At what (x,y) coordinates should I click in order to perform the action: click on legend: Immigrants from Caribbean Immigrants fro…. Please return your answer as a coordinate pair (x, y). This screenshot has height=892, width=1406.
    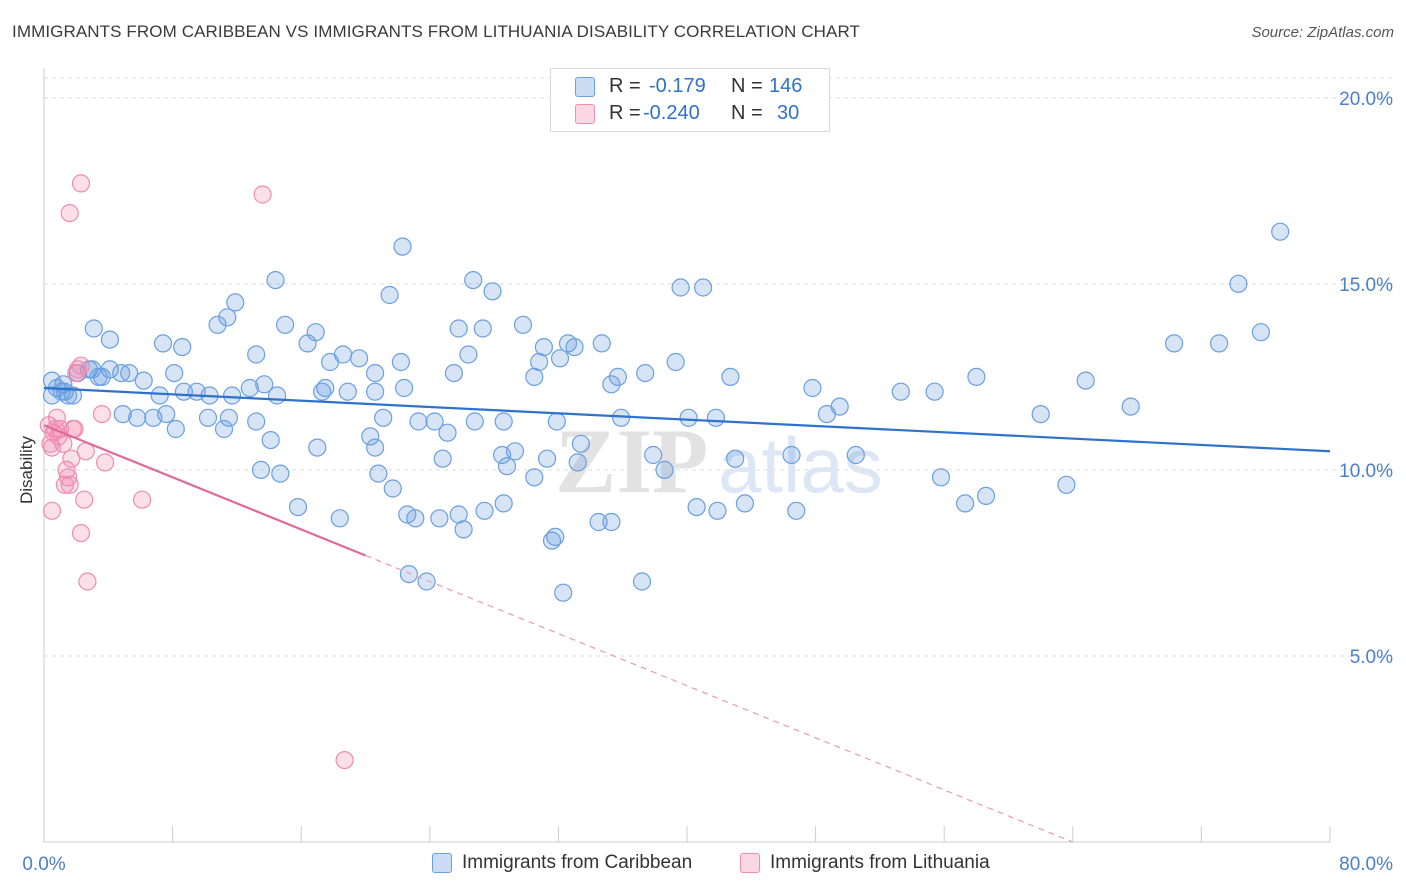
    Looking at the image, I should click on (703, 865).